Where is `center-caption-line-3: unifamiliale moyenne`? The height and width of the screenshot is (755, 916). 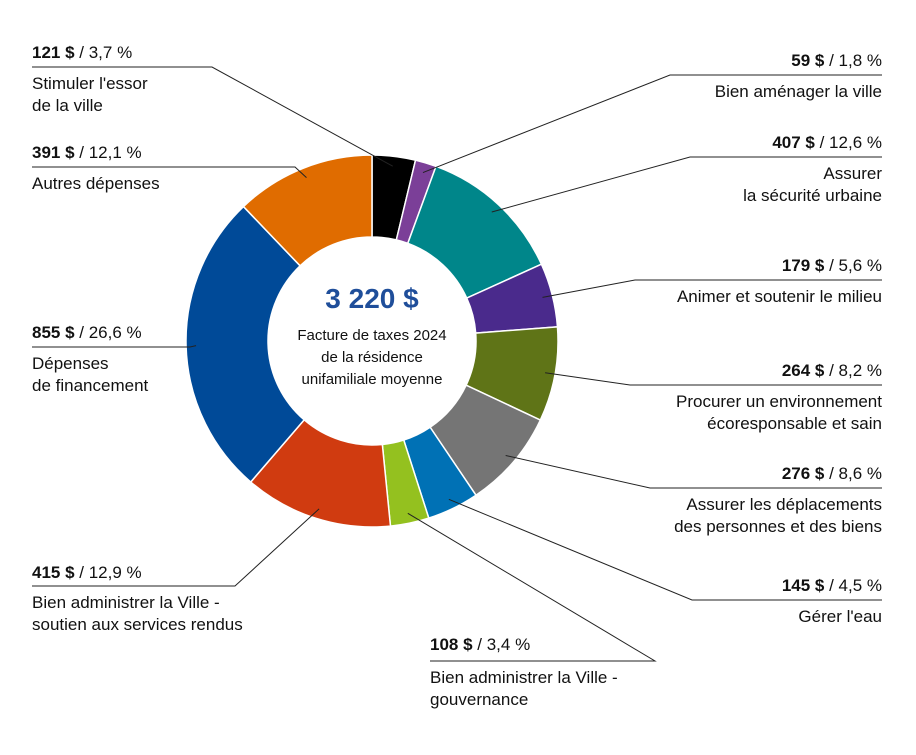
center-caption-line-3: unifamiliale moyenne is located at coordinates (372, 379).